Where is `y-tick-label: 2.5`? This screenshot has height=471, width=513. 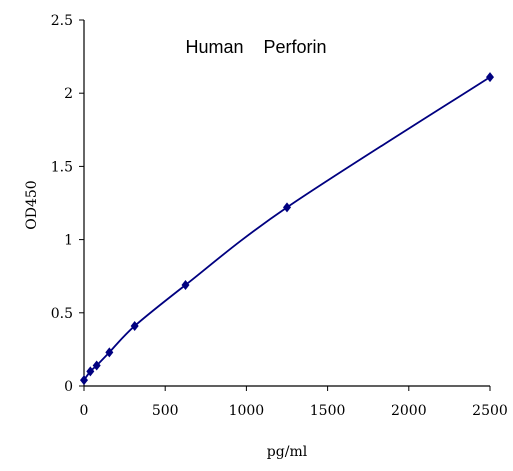
y-tick-label: 2.5 is located at coordinates (62, 21).